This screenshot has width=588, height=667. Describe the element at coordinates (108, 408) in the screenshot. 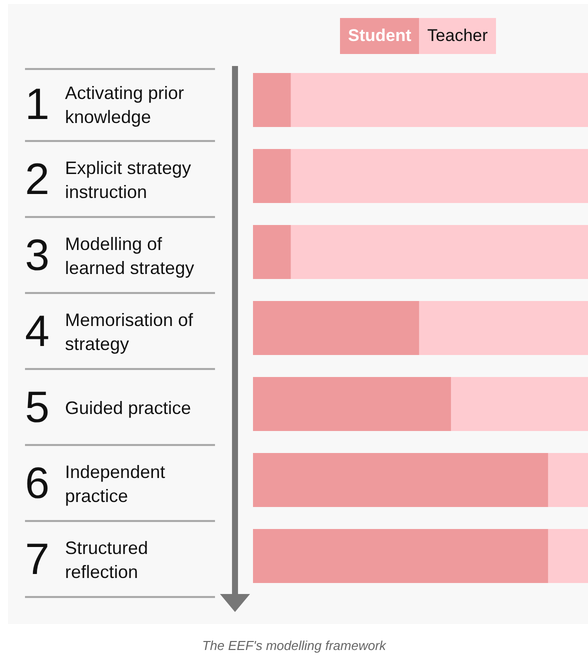

I see `y-tick-label: 5 Guided practice` at that location.